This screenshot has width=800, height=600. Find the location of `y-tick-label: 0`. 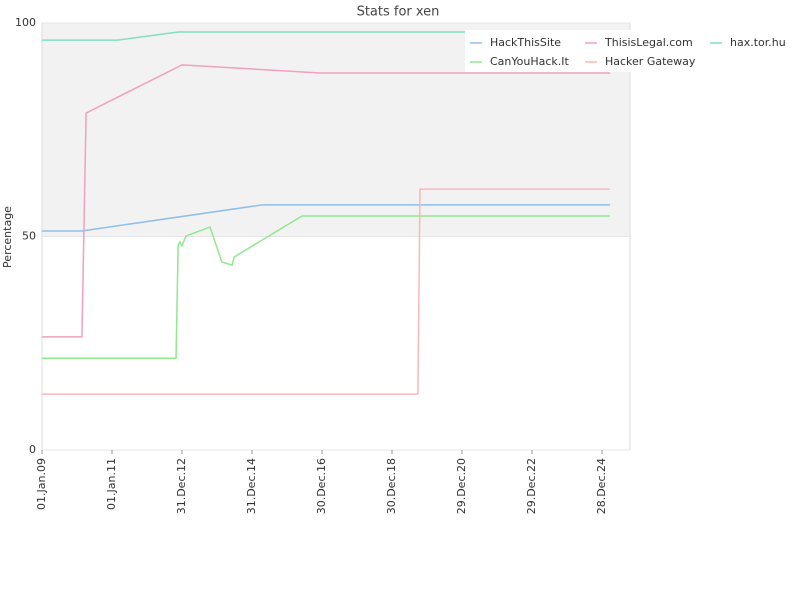

y-tick-label: 0 is located at coordinates (32, 449).